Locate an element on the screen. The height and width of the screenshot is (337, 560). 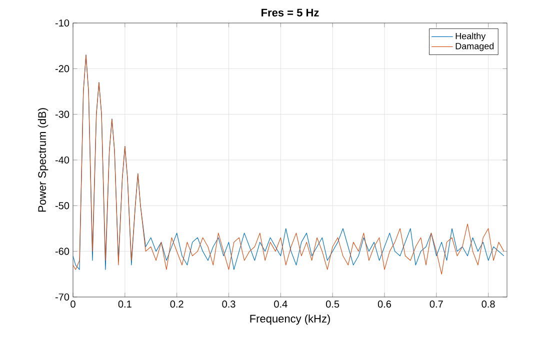
x-tick-label: 0.4 is located at coordinates (281, 304).